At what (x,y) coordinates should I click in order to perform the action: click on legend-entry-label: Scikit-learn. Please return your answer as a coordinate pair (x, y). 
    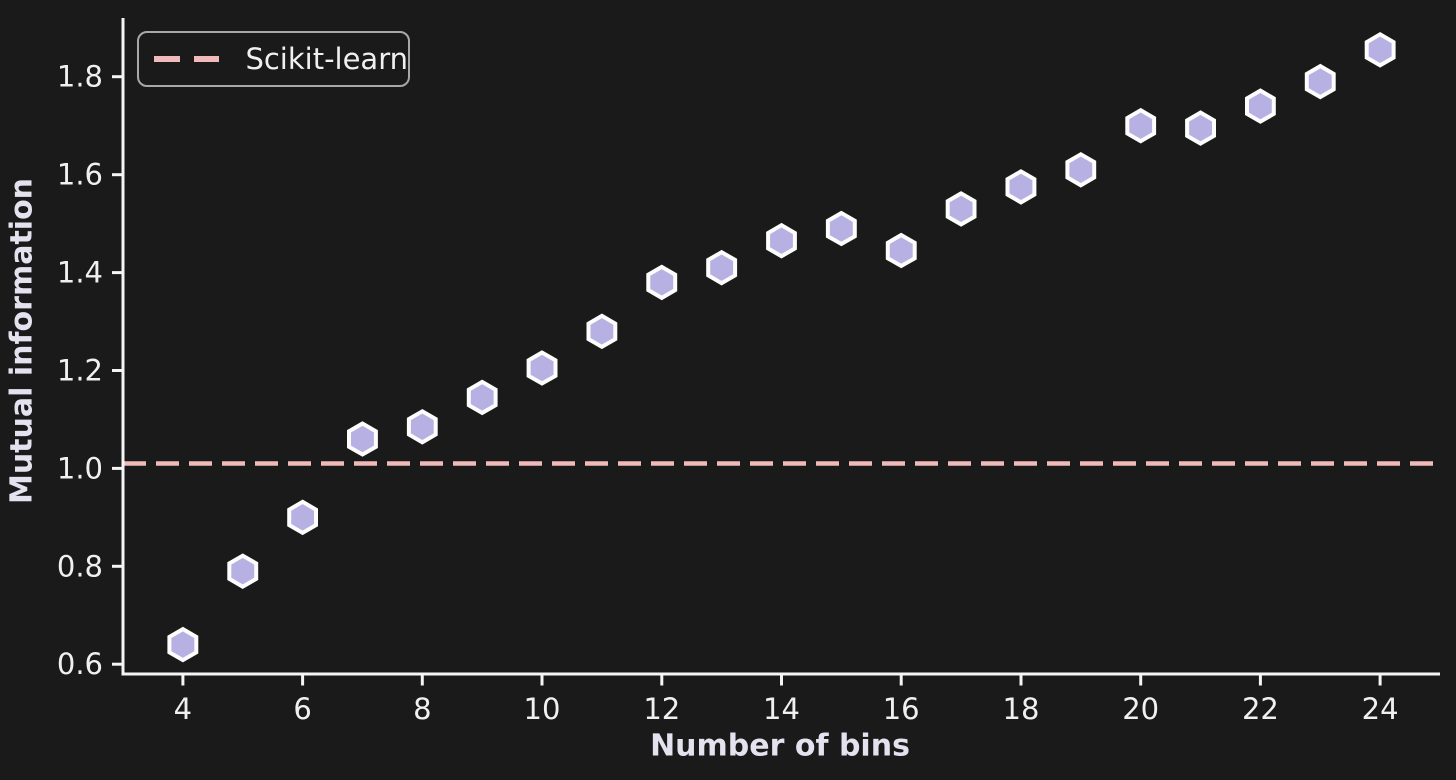
    Looking at the image, I should click on (326, 58).